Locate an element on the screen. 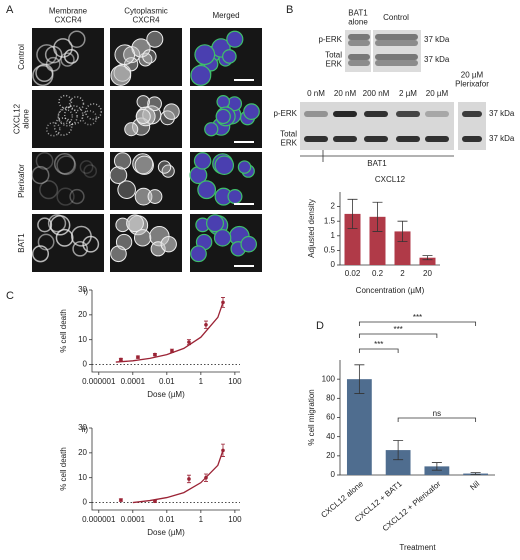 This screenshot has height=560, width=520. x-tick-label: 0.0001 is located at coordinates (133, 519).